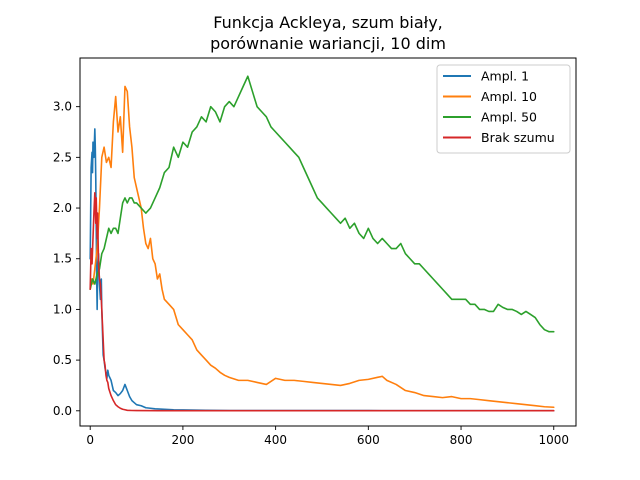 The height and width of the screenshot is (480, 640). I want to click on x-tick-label: 200, so click(182, 440).